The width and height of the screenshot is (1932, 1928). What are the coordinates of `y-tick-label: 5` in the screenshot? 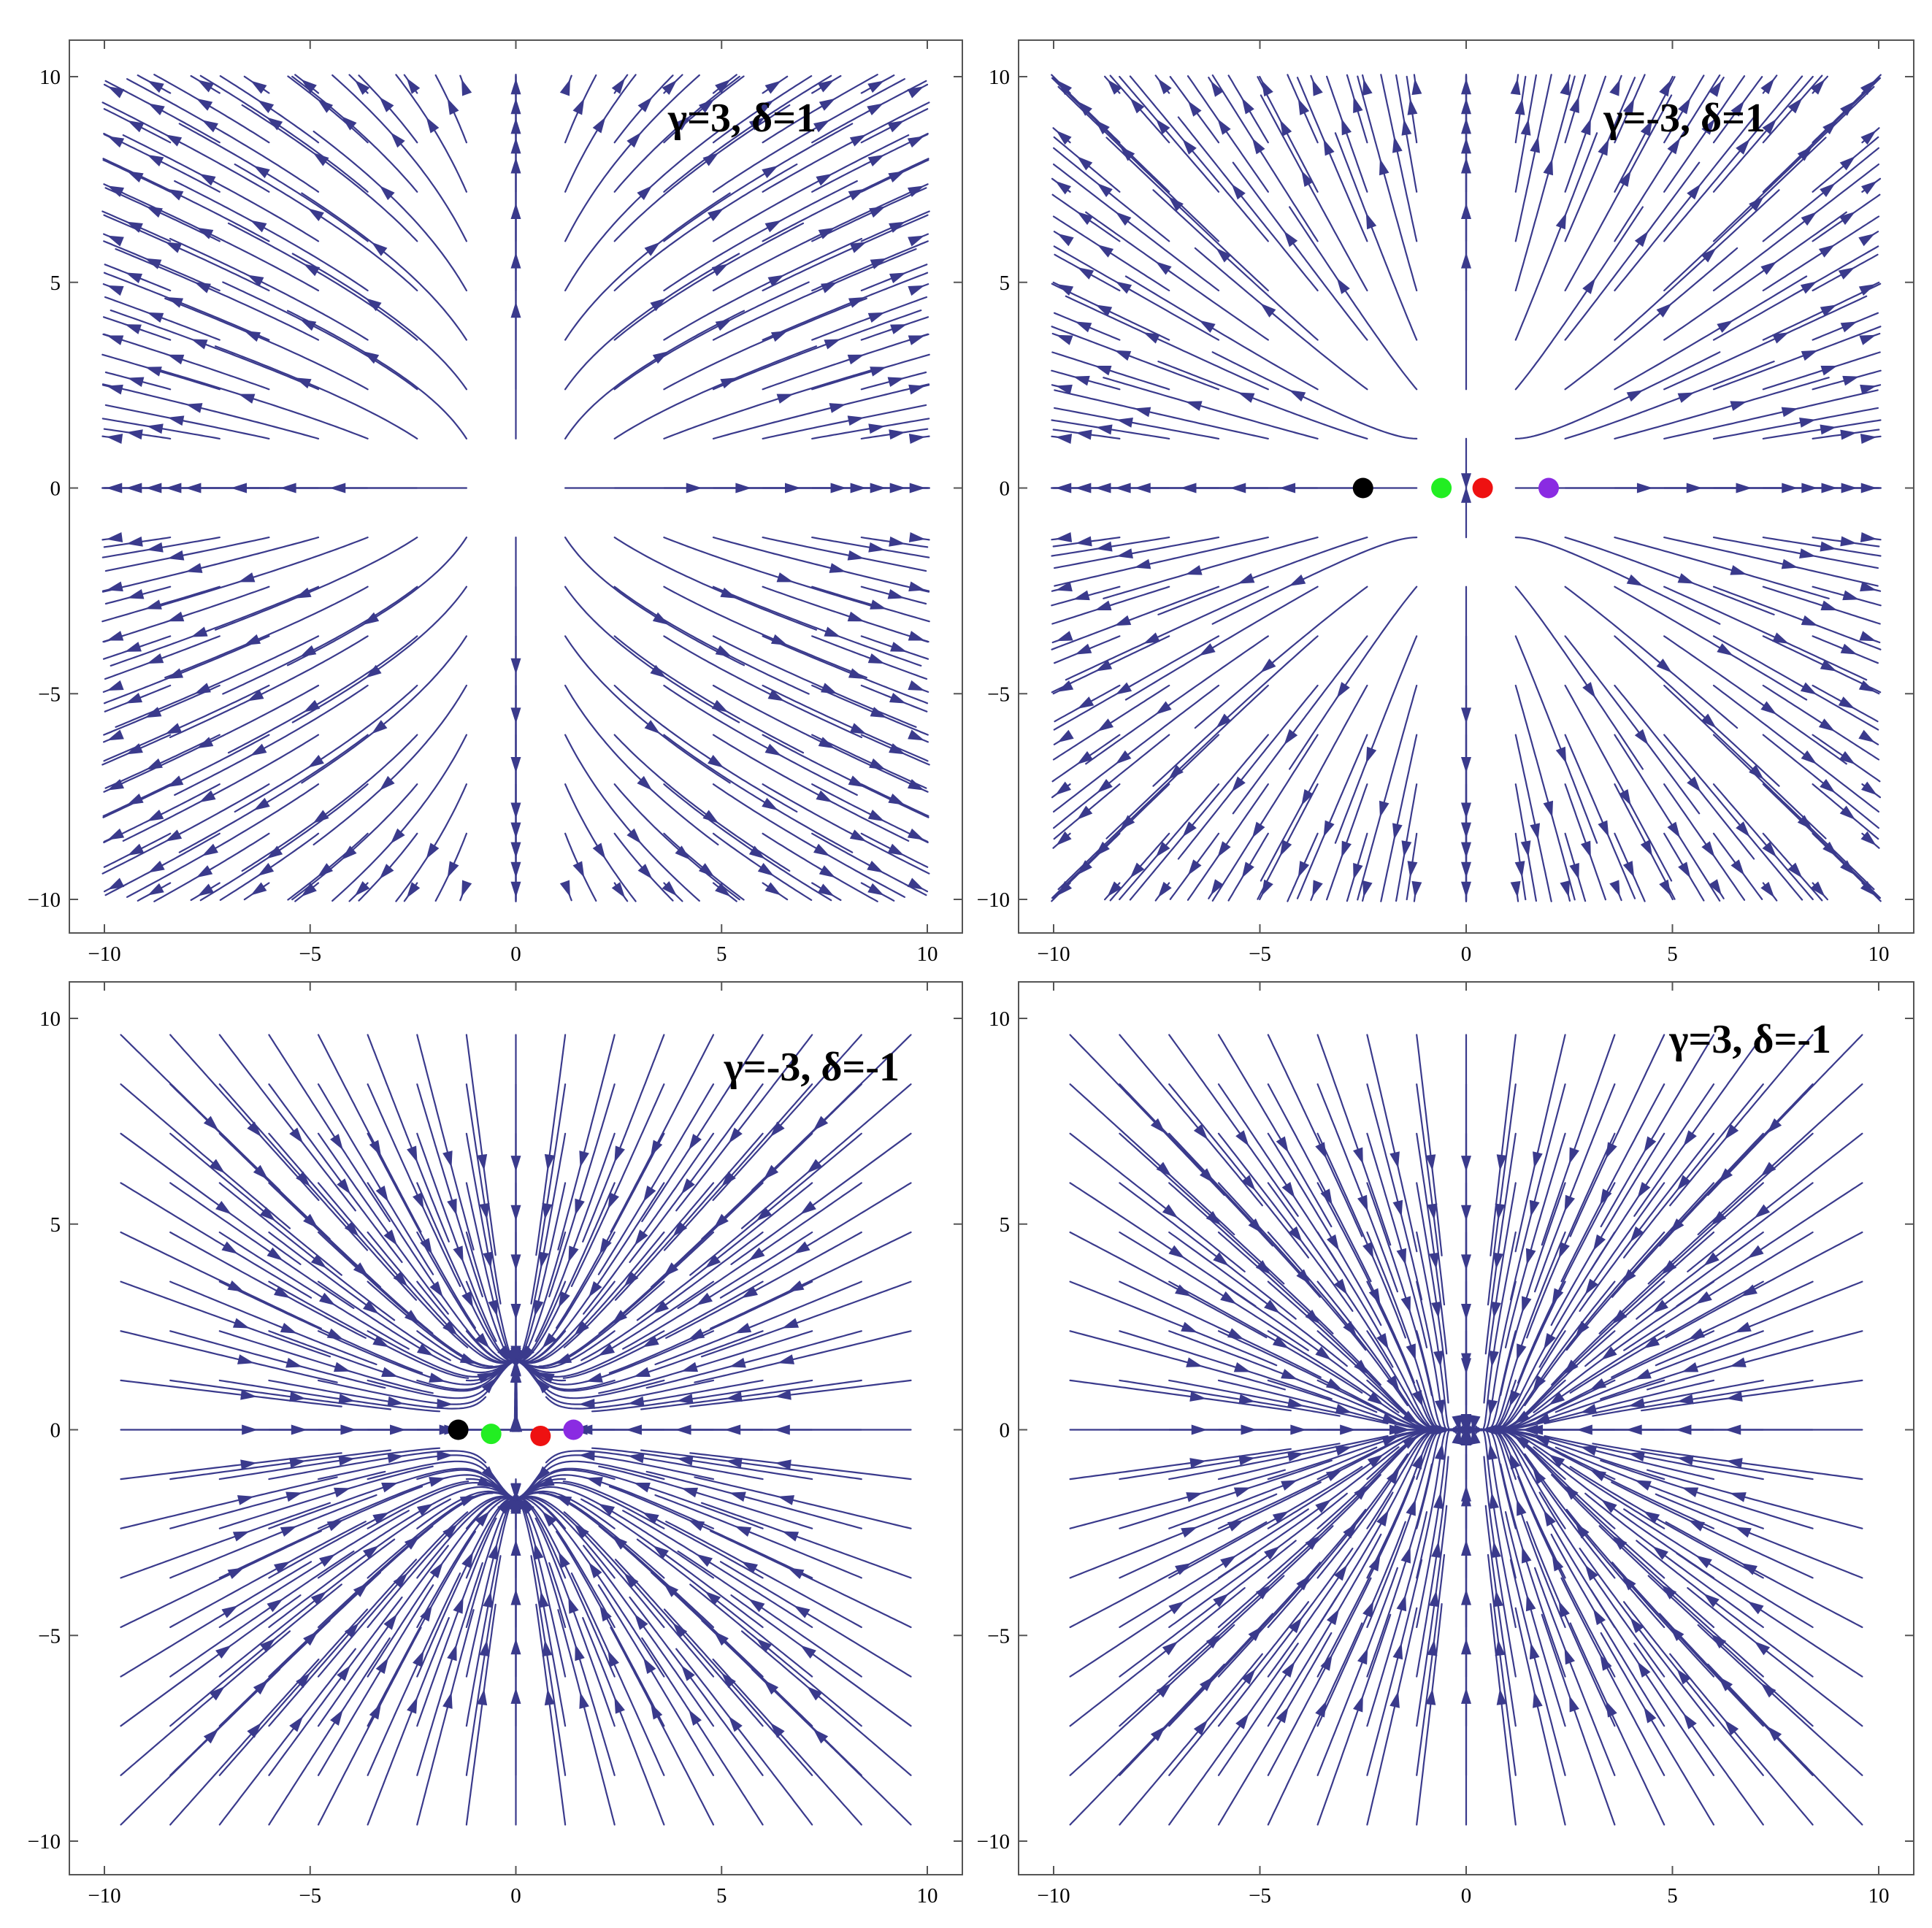 It's located at (55, 283).